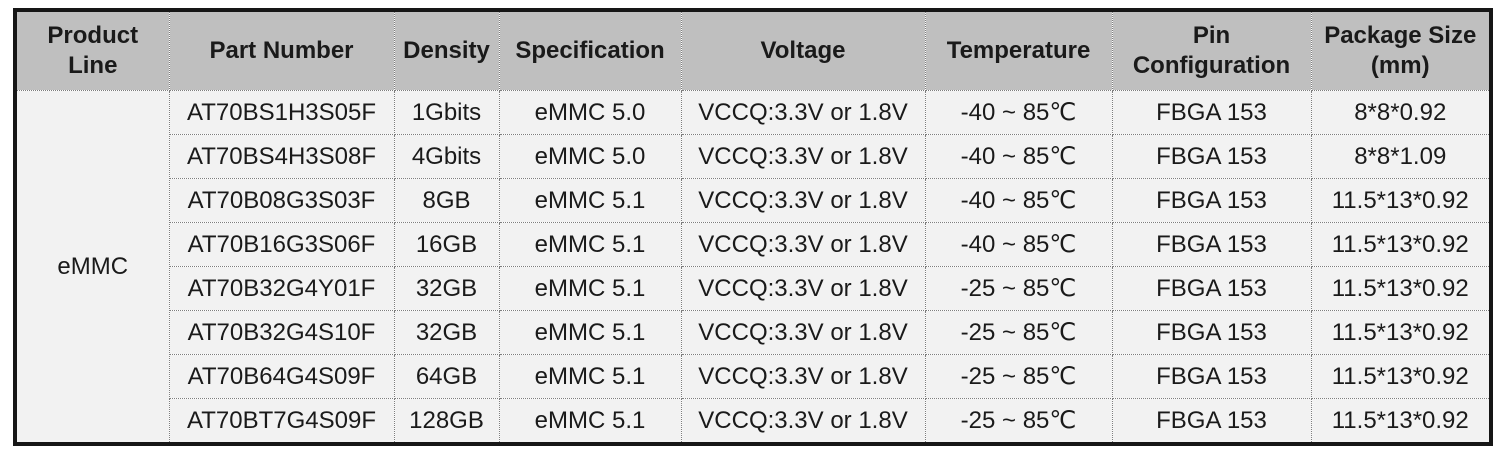 This screenshot has height=453, width=1502. I want to click on density-cell: 4Gbits, so click(446, 156).